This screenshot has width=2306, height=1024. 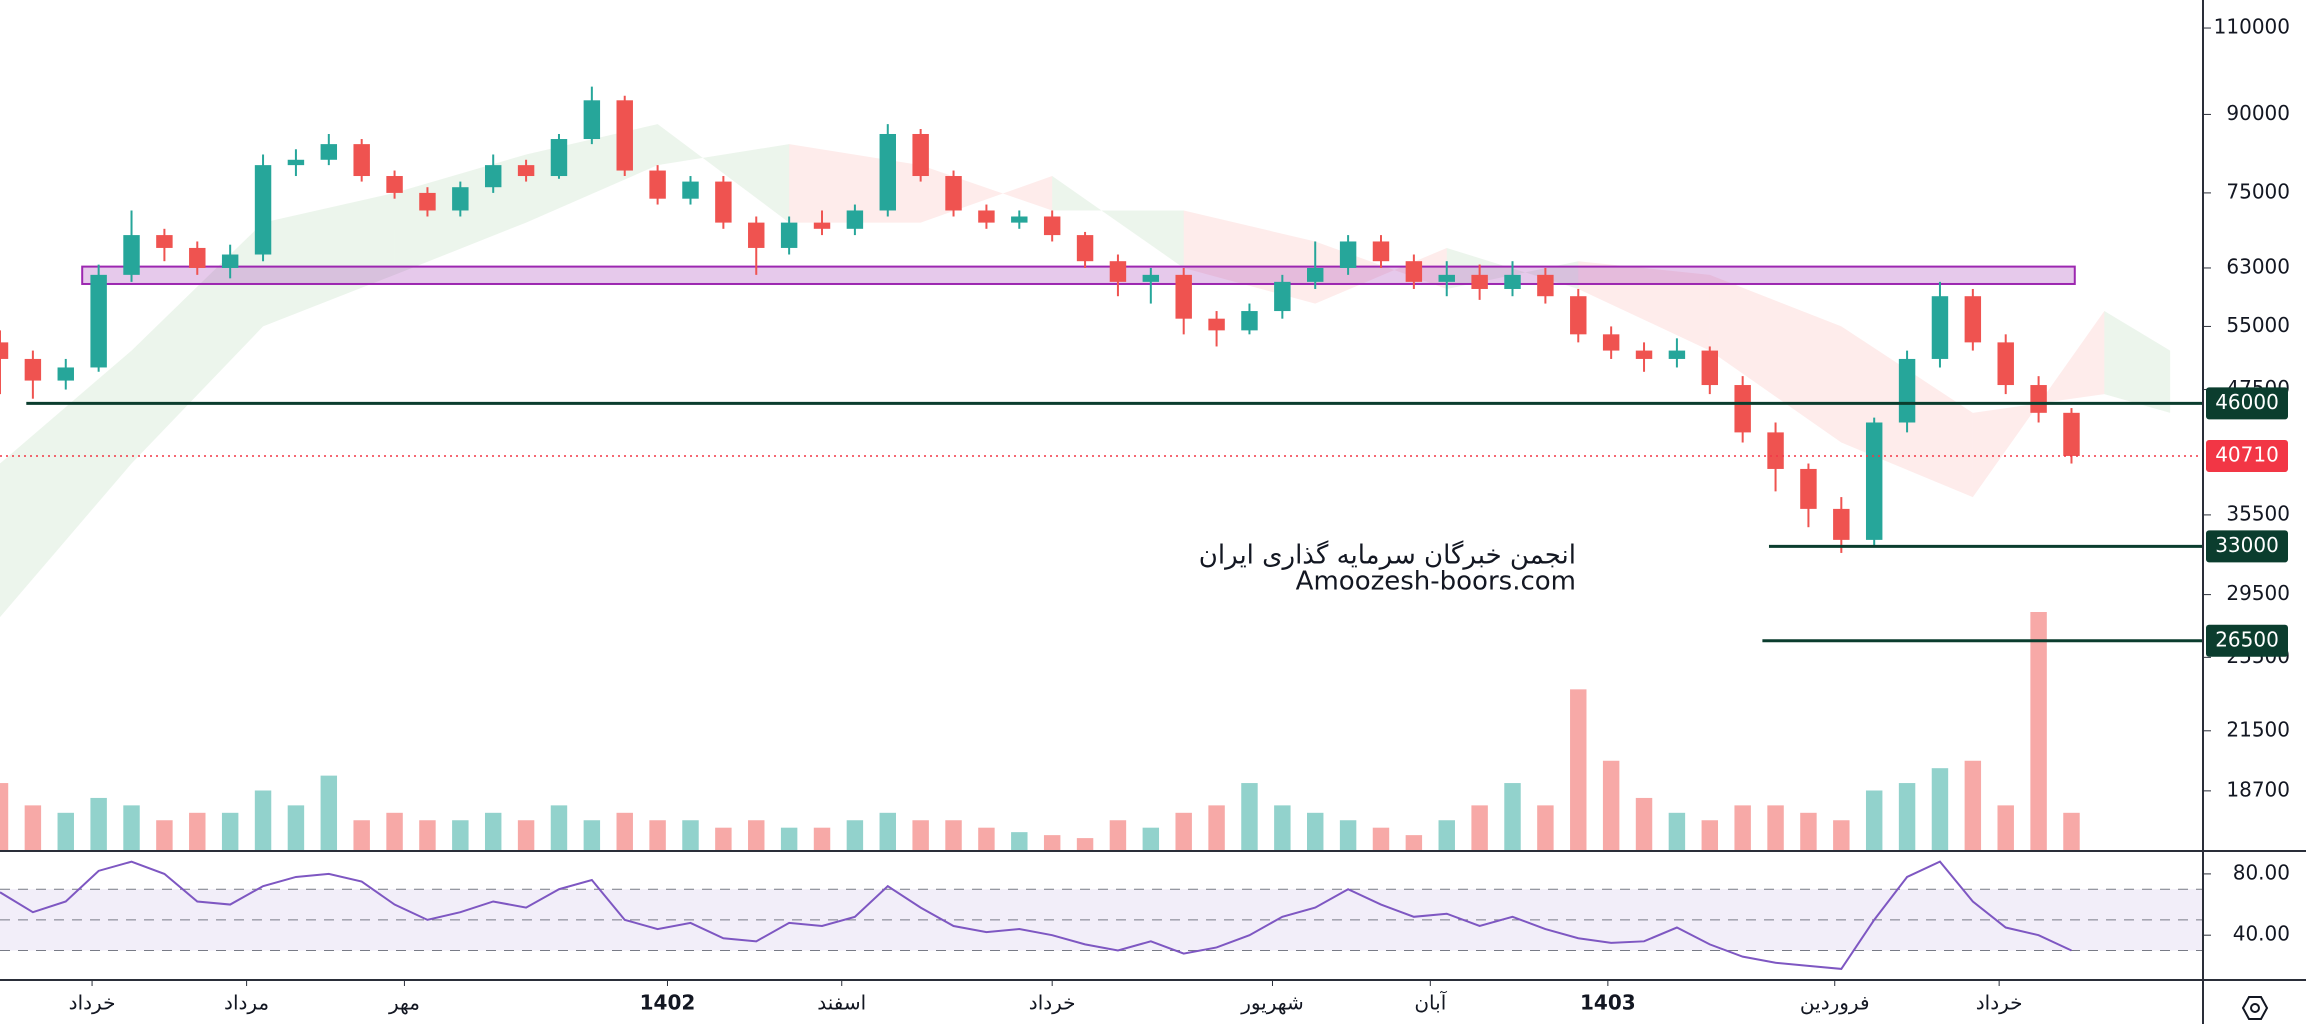 I want to click on last-price-box, so click(x=2247, y=455).